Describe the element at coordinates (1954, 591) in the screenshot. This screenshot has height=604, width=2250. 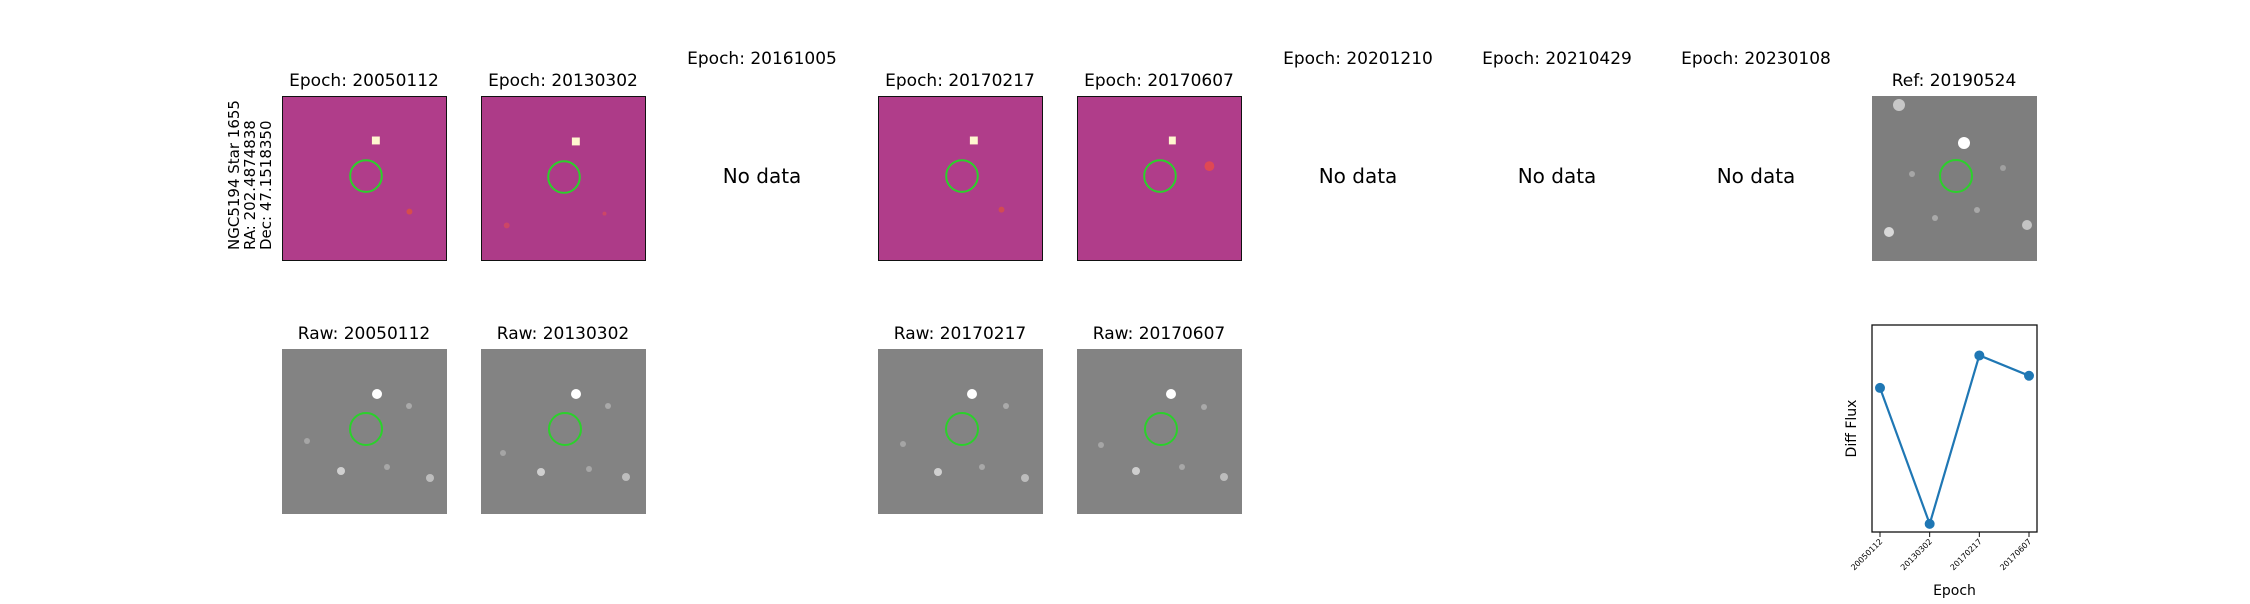
I see `x-axis-label: Epoch` at that location.